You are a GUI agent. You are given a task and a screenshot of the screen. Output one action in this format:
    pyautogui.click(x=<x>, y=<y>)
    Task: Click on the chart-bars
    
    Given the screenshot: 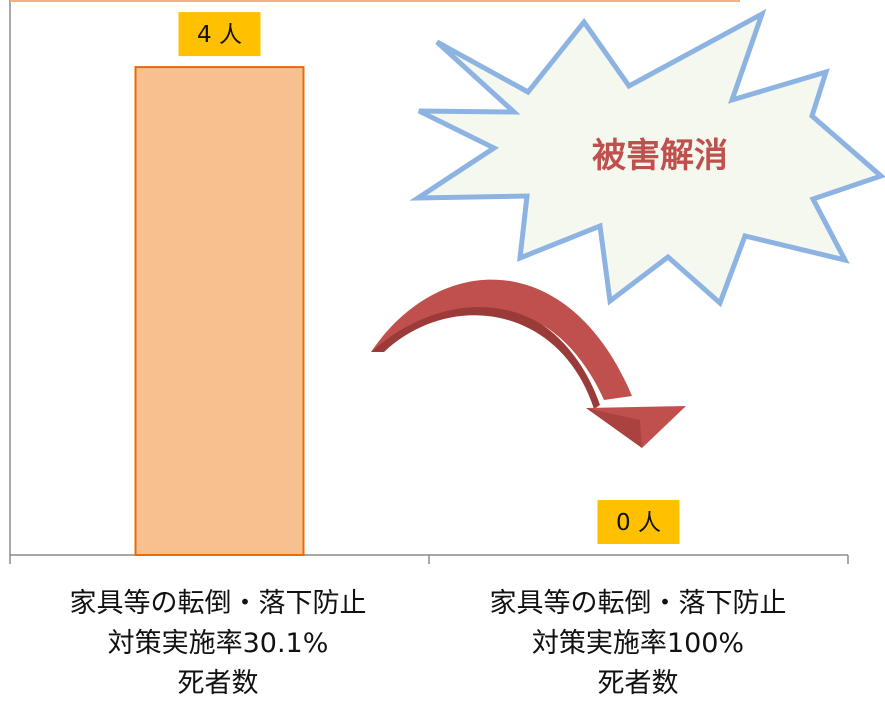 What is the action you would take?
    pyautogui.click(x=219, y=311)
    